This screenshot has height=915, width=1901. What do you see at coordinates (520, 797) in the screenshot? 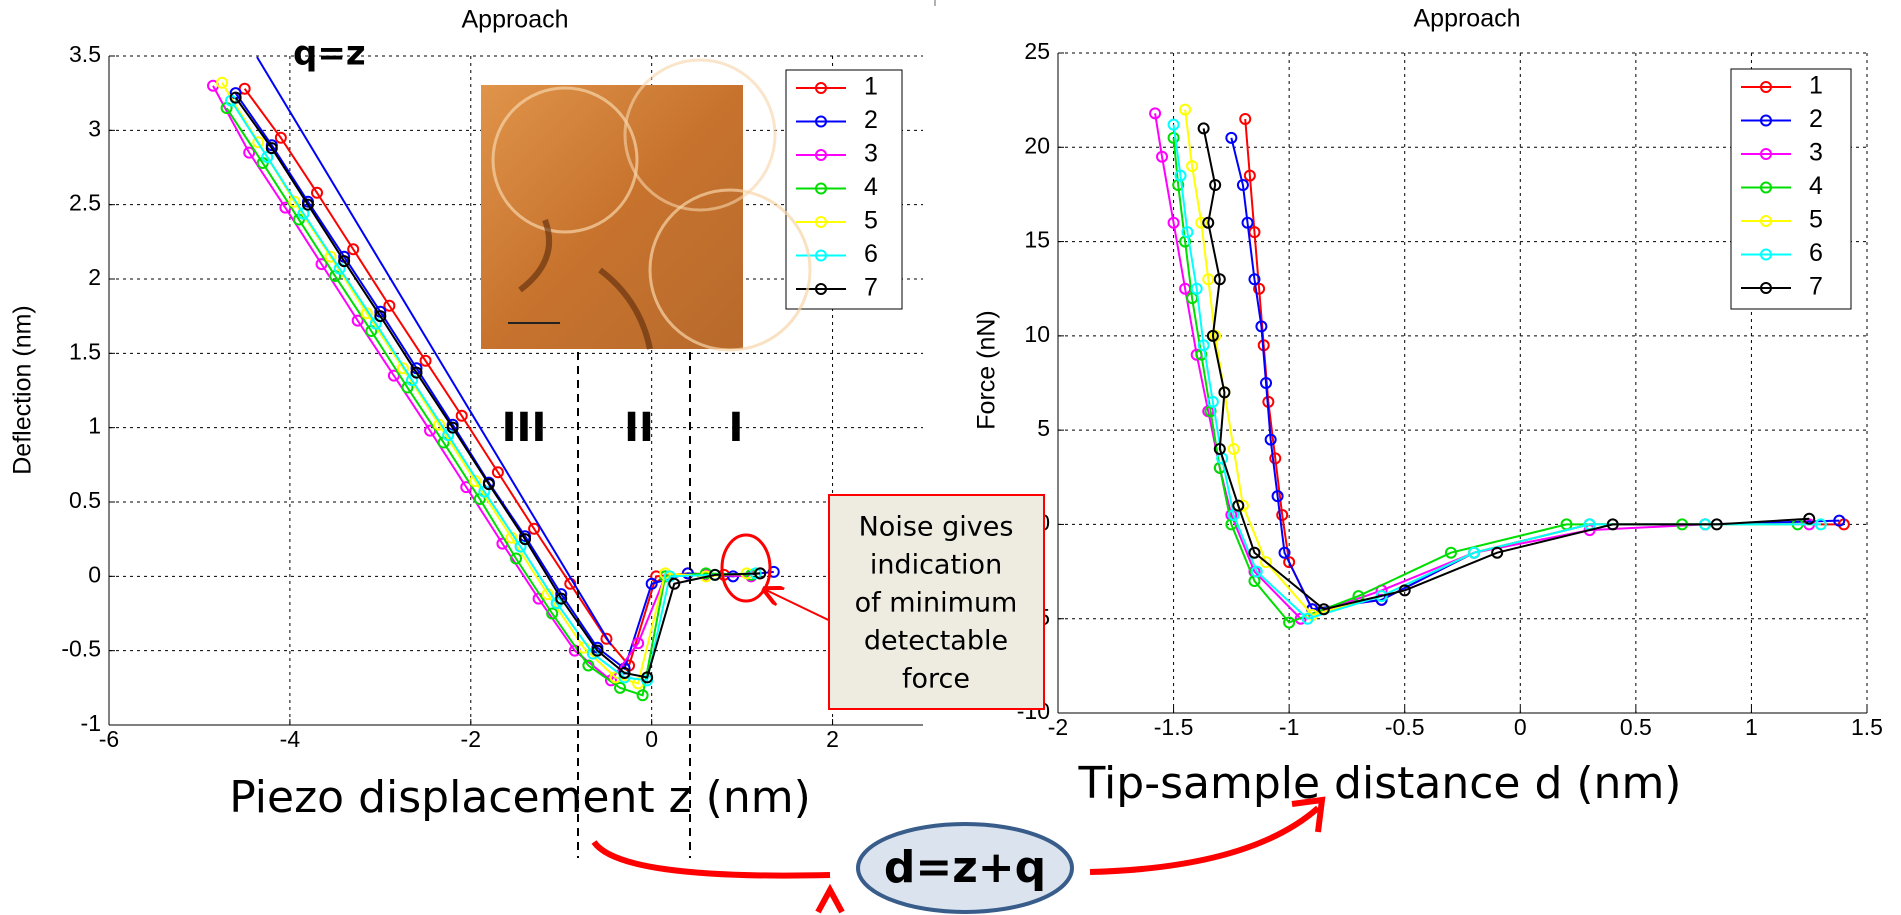
I see `x-axis-label: Piezo displacement z (nm)` at bounding box center [520, 797].